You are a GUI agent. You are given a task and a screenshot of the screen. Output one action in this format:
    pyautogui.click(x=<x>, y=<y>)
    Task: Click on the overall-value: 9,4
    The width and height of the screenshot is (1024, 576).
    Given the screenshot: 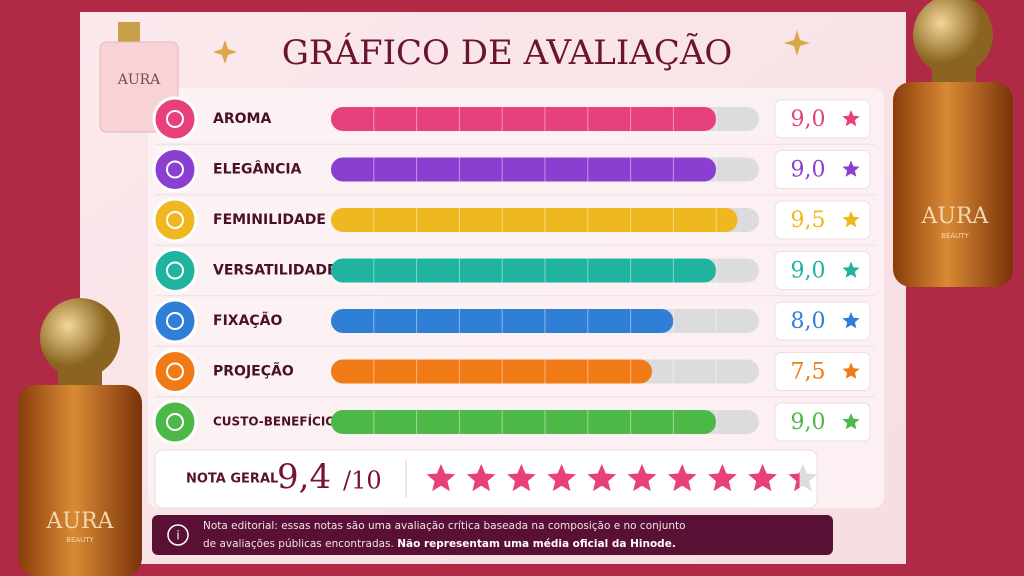 What is the action you would take?
    pyautogui.click(x=304, y=477)
    